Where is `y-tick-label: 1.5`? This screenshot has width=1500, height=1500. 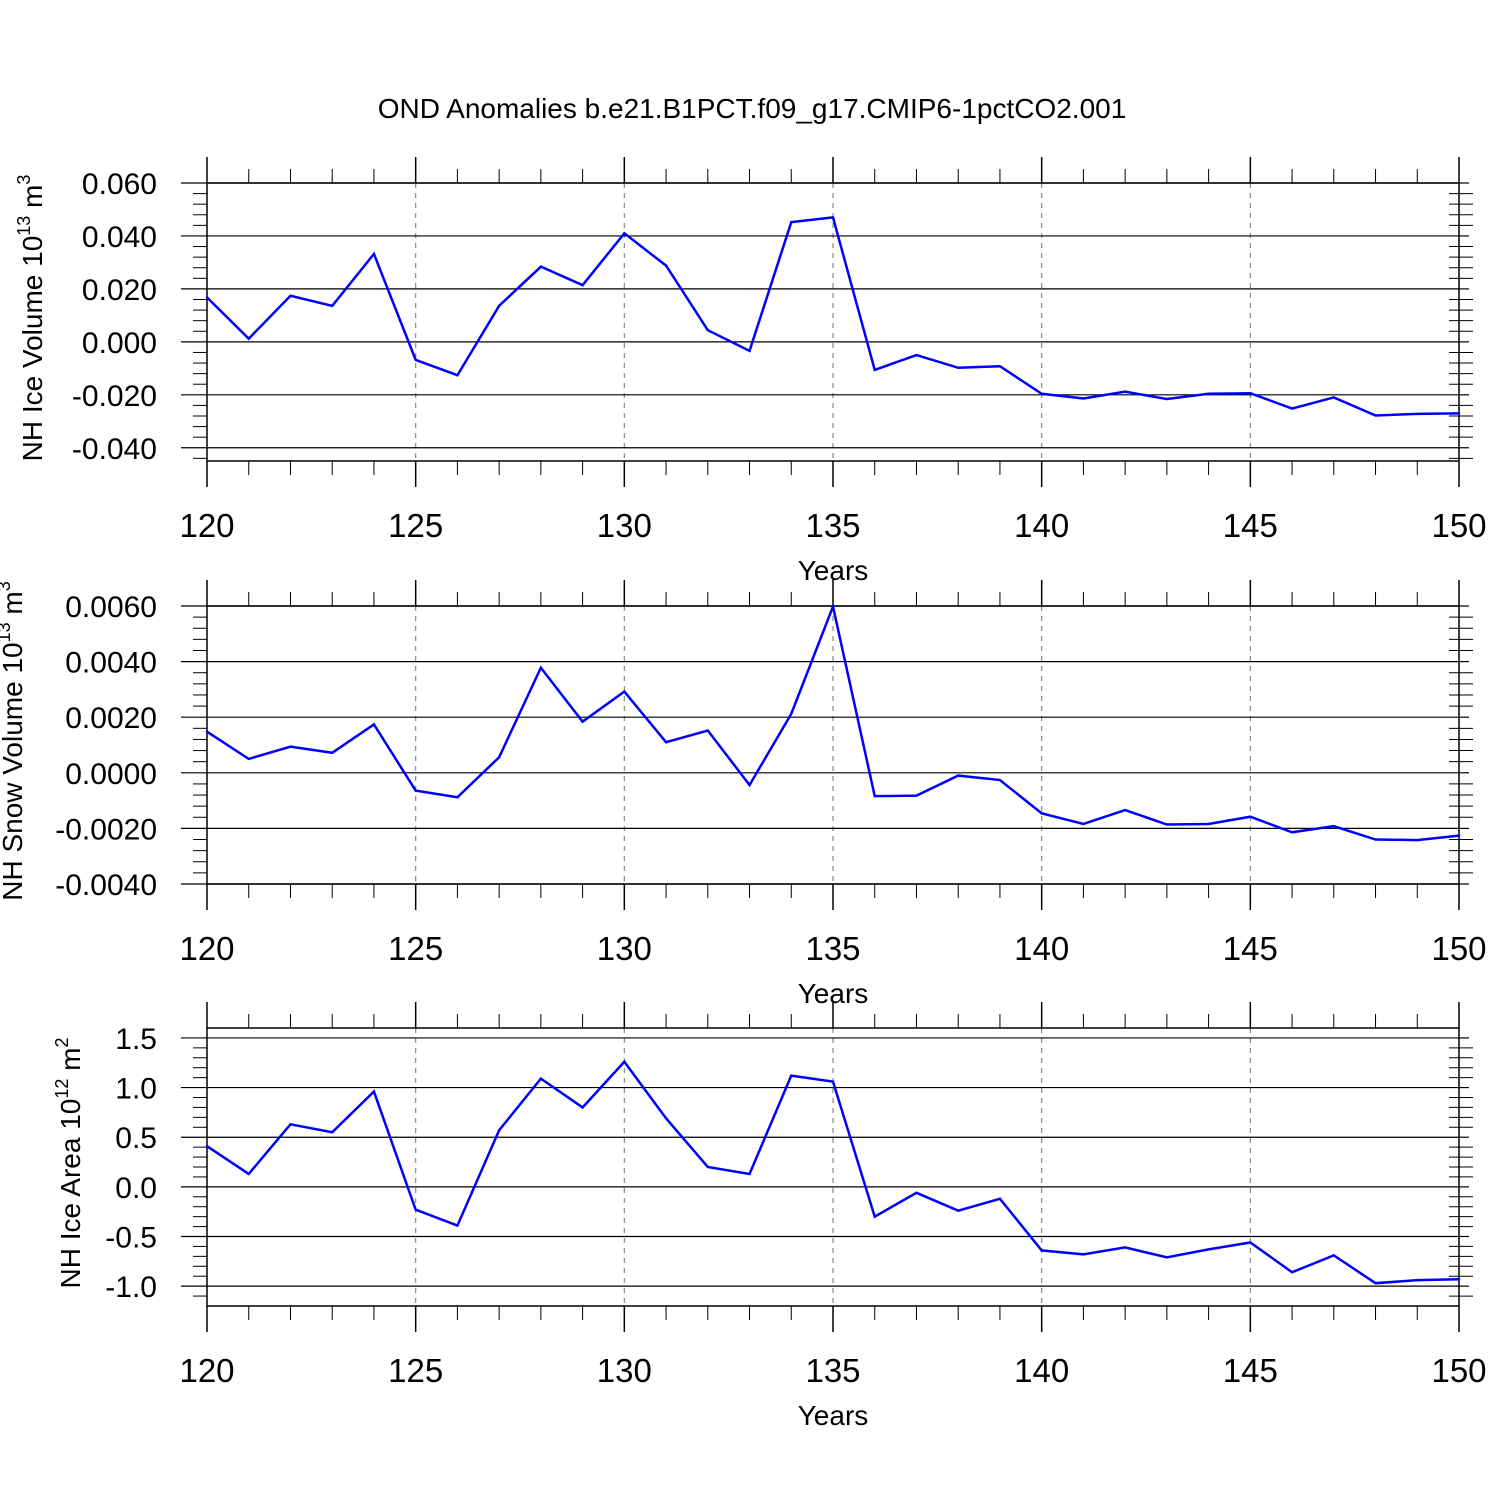 y-tick-label: 1.5 is located at coordinates (136, 1039).